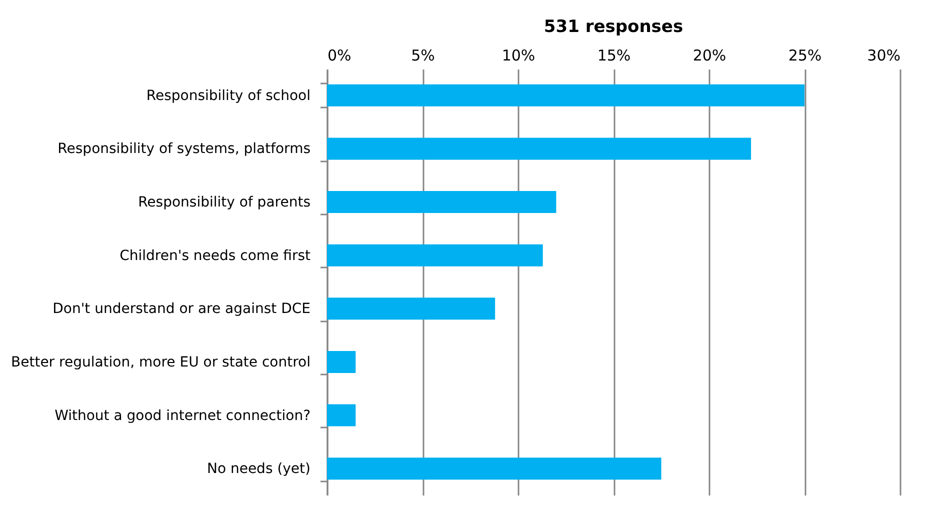 This screenshot has height=521, width=942. Describe the element at coordinates (519, 55) in the screenshot. I see `x-tick-label: 10%` at that location.